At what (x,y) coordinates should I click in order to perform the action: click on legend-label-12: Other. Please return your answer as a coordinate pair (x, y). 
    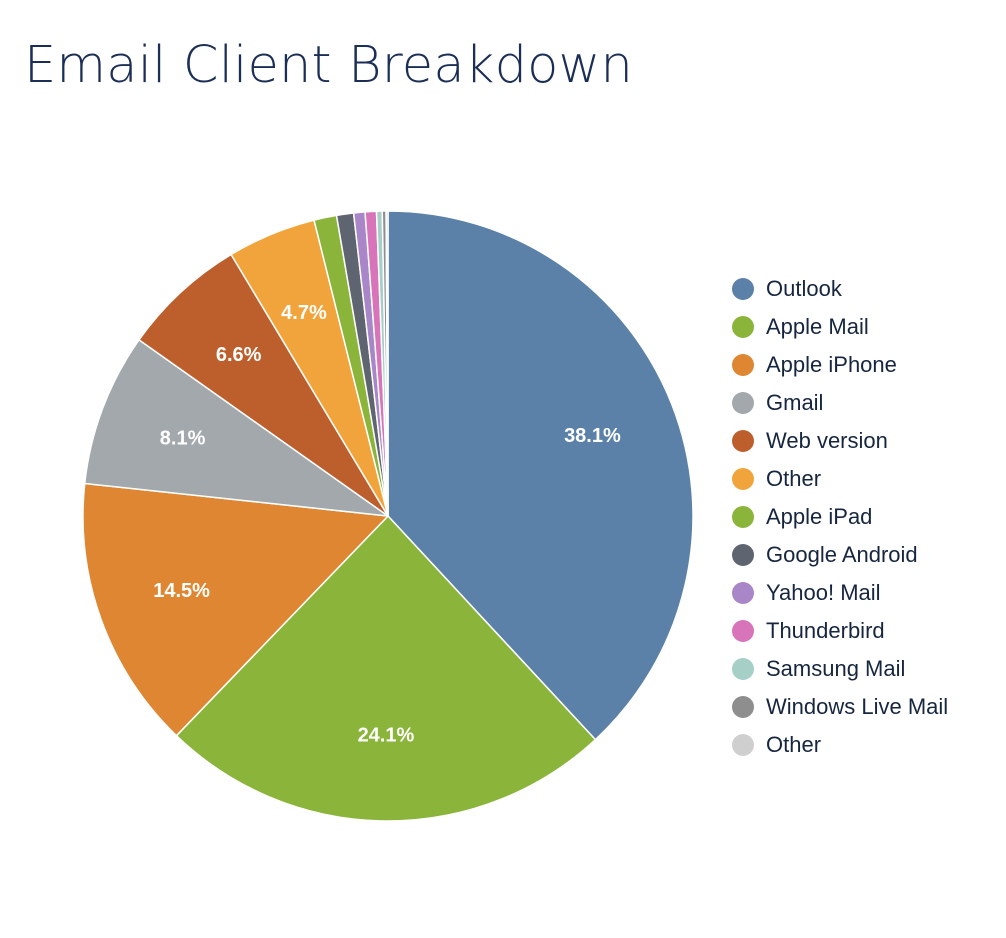
    Looking at the image, I should click on (794, 744).